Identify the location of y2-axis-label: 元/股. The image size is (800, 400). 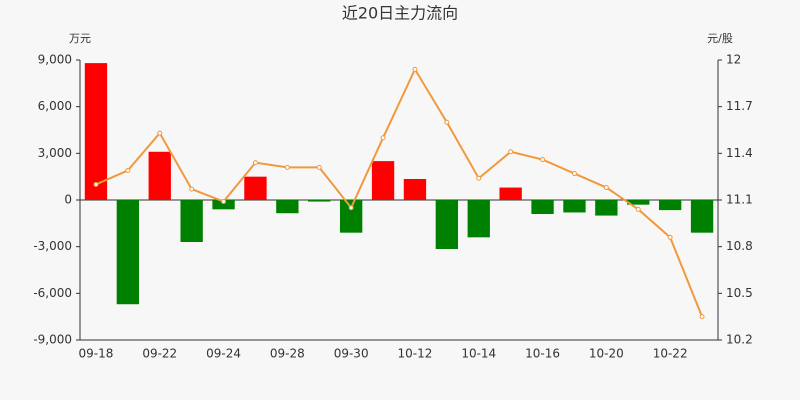
(720, 38).